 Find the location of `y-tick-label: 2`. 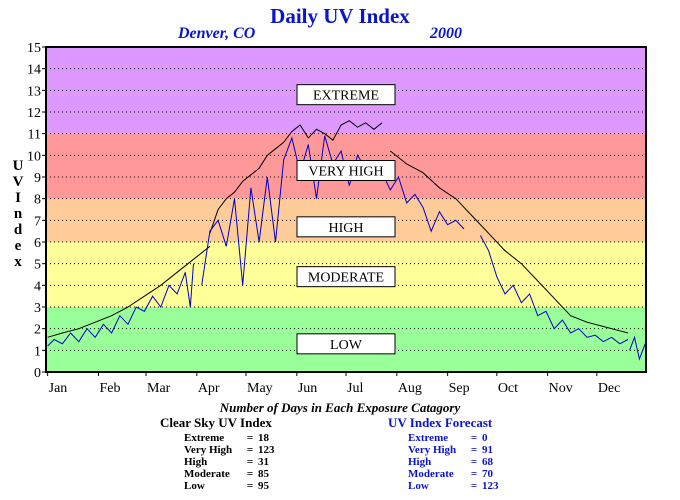

y-tick-label: 2 is located at coordinates (37, 330).